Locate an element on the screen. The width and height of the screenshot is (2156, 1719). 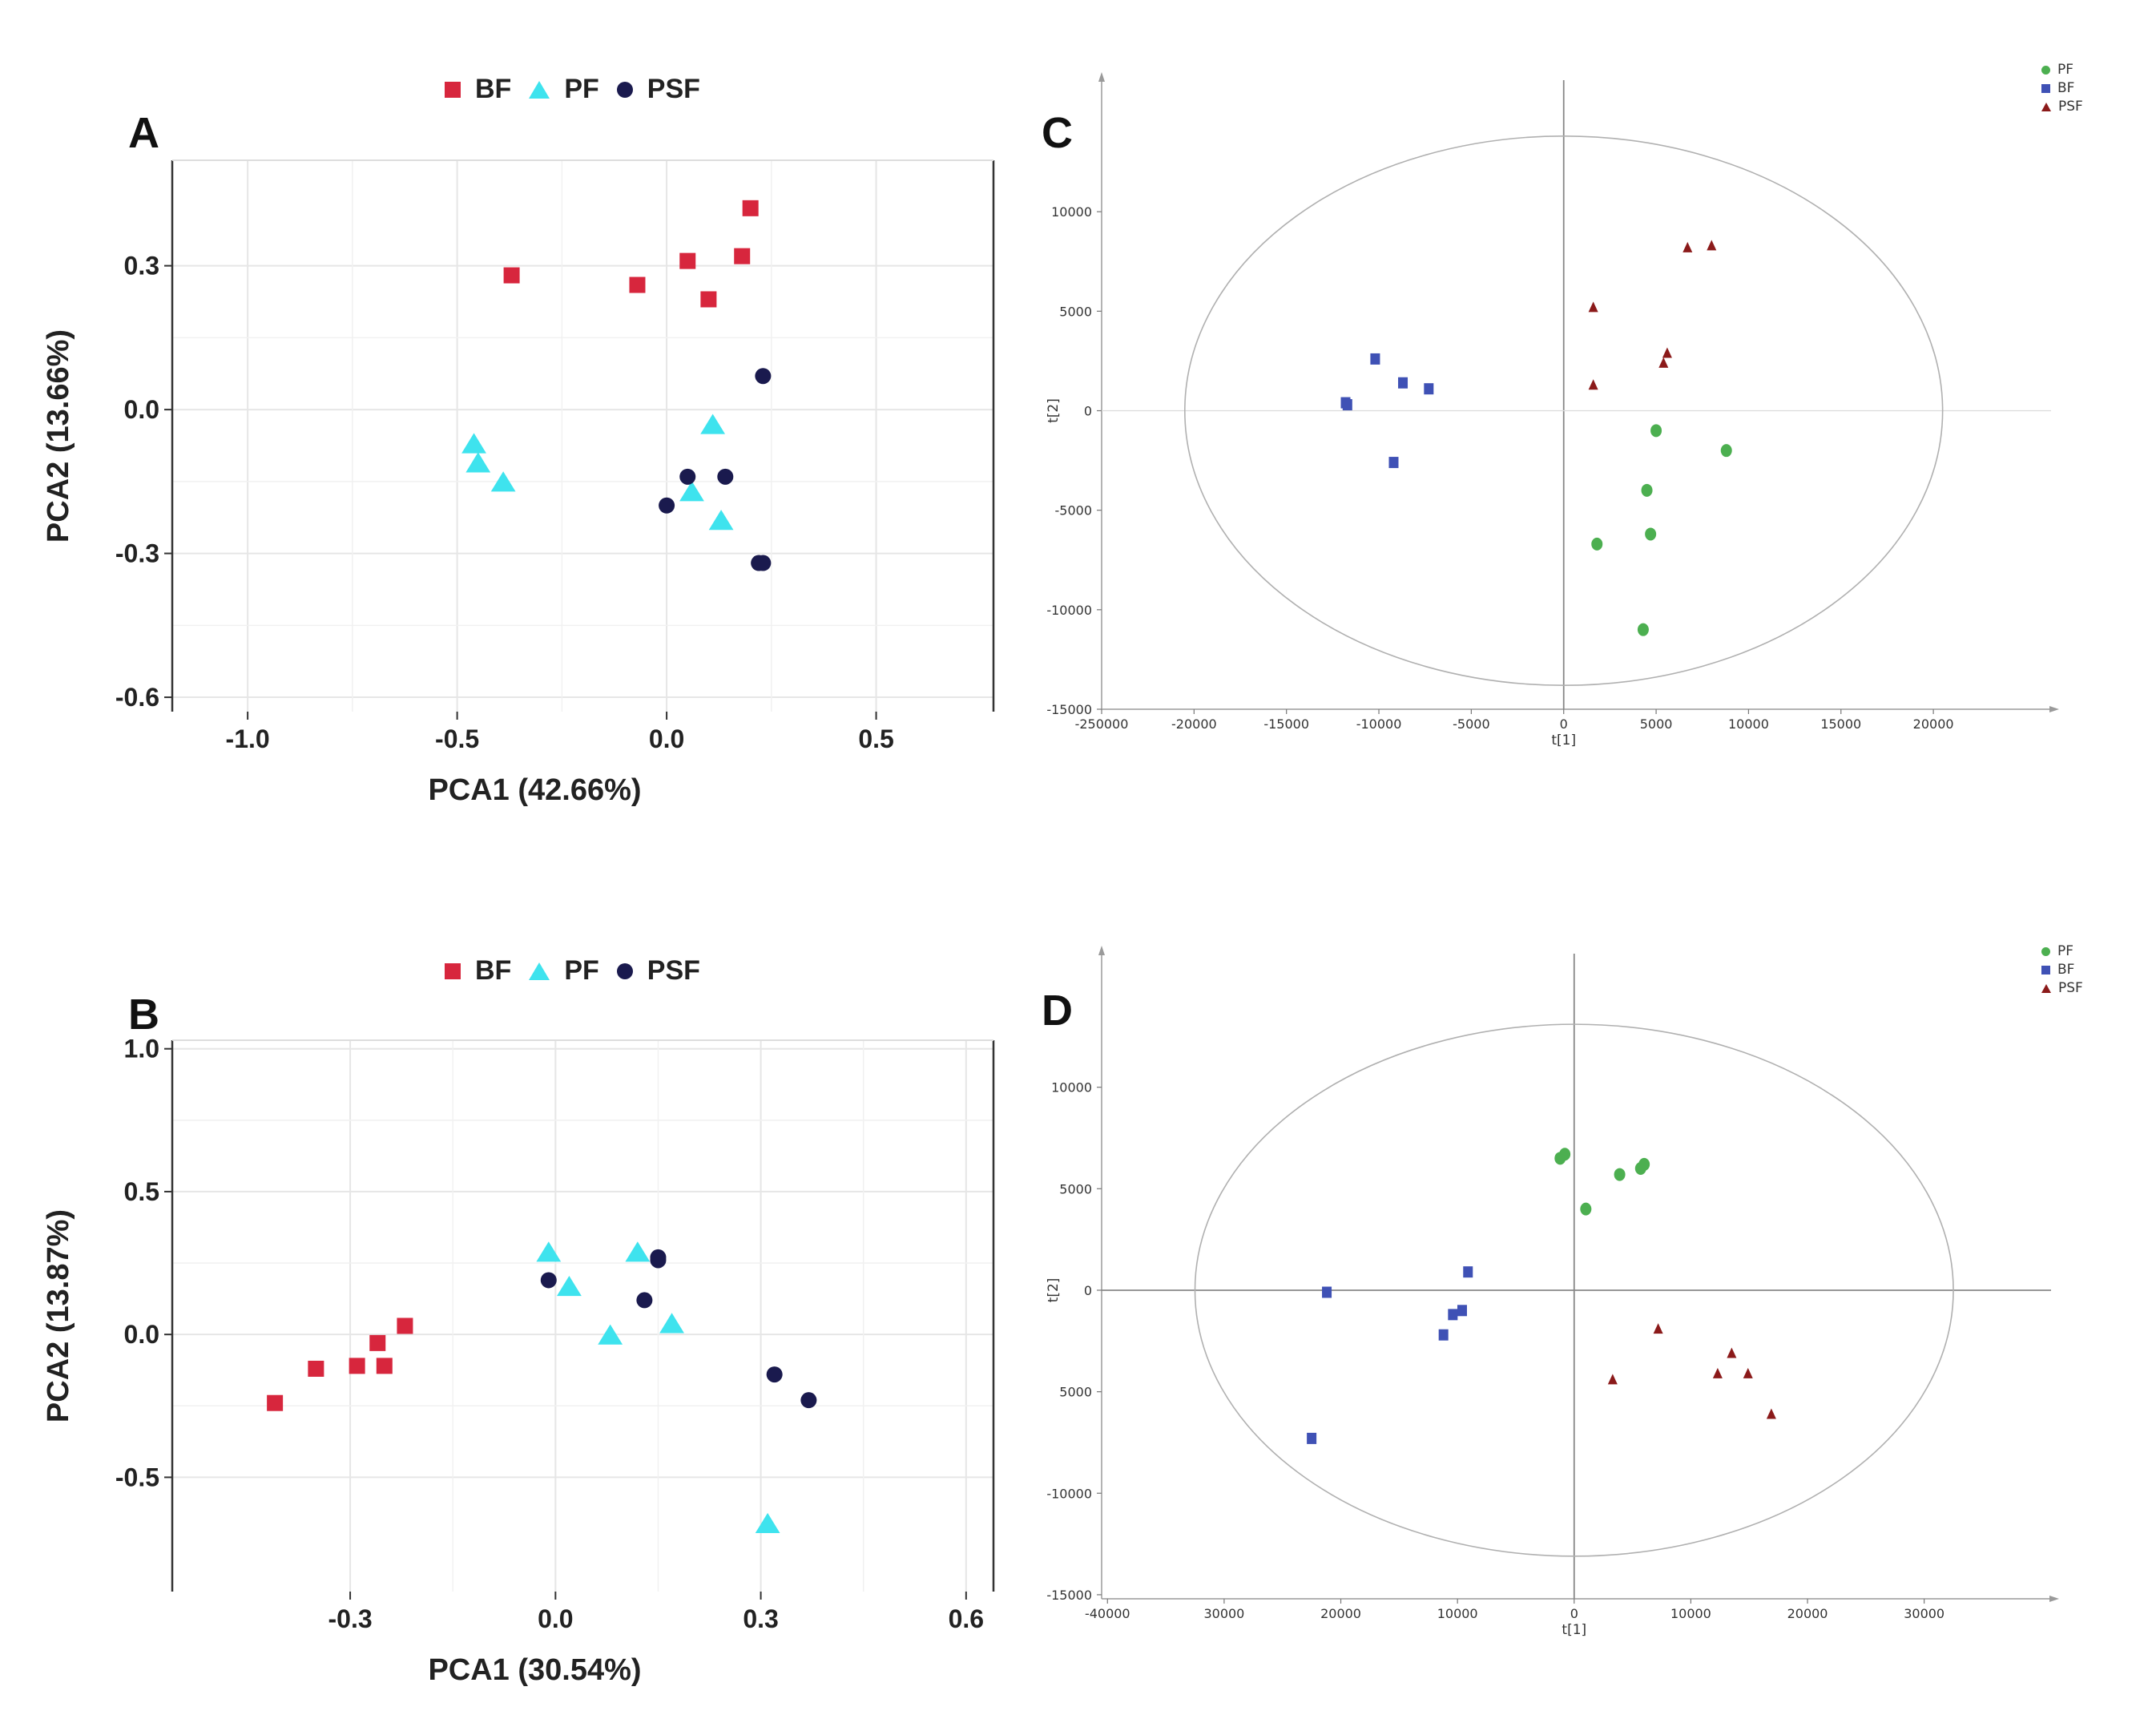
x-tick-label: 0 is located at coordinates (1564, 724).